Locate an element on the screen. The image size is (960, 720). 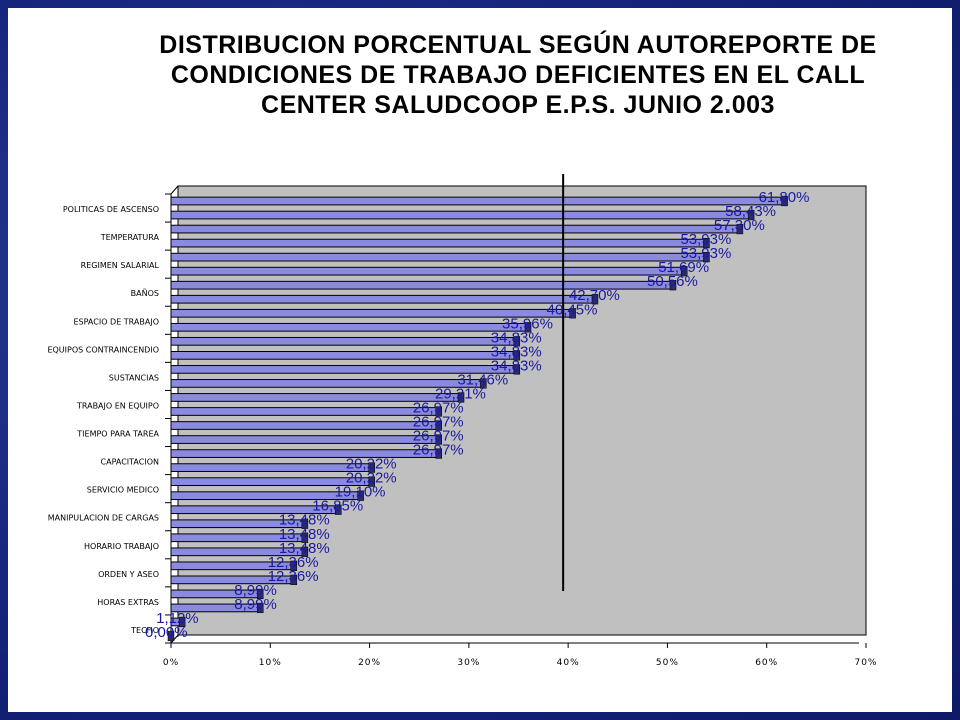
data-label: 19,10% is located at coordinates (360, 492).